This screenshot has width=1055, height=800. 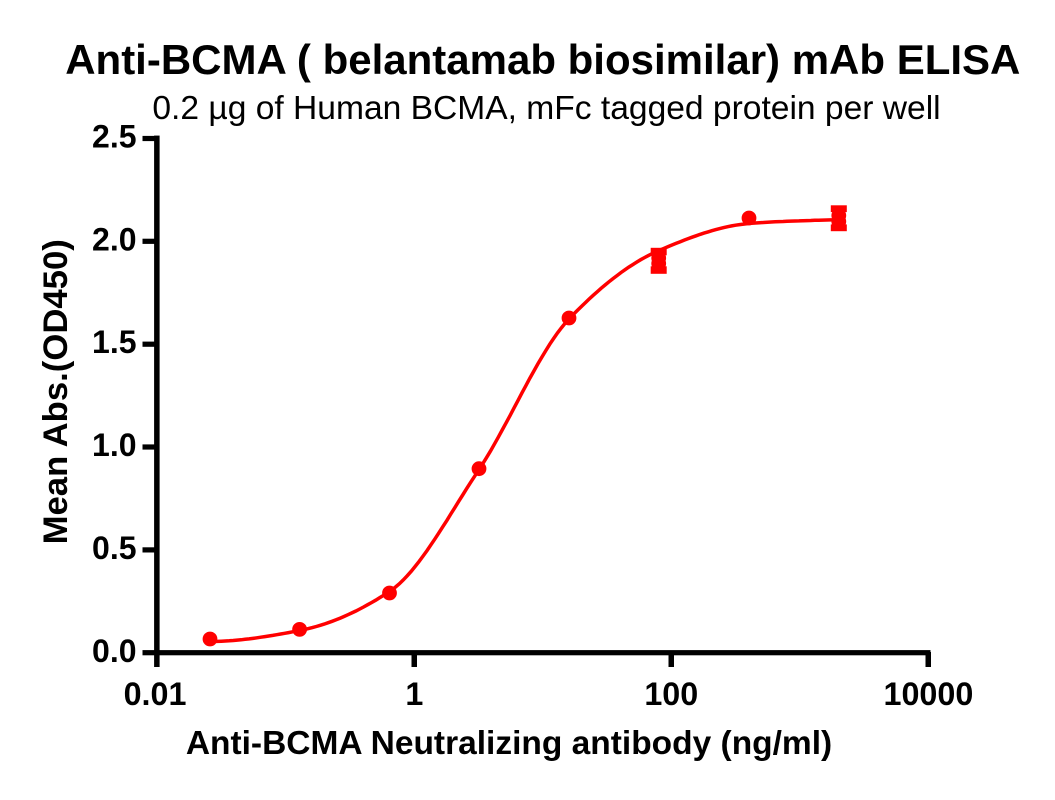 What do you see at coordinates (114, 445) in the screenshot?
I see `svg-text: 1.0` at bounding box center [114, 445].